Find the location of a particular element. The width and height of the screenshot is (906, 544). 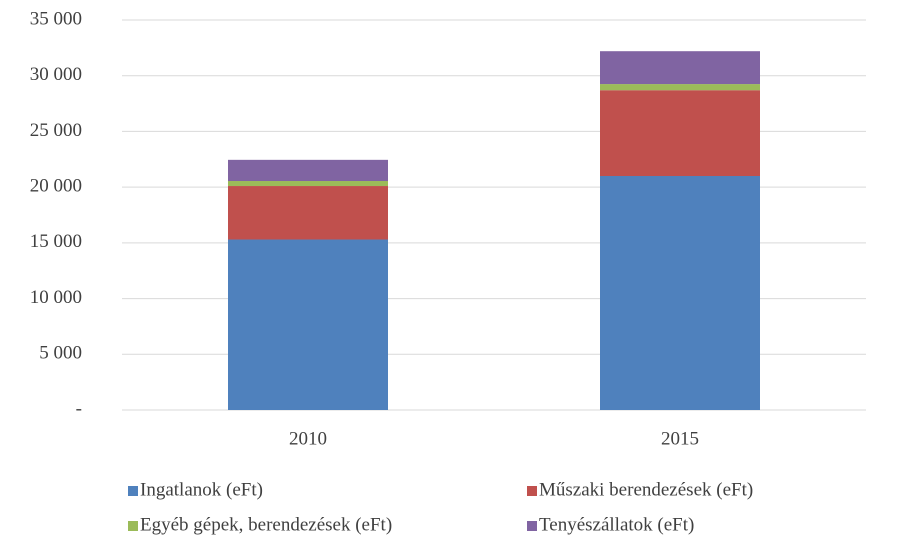

y-tick-label: 35 000 is located at coordinates (56, 18).